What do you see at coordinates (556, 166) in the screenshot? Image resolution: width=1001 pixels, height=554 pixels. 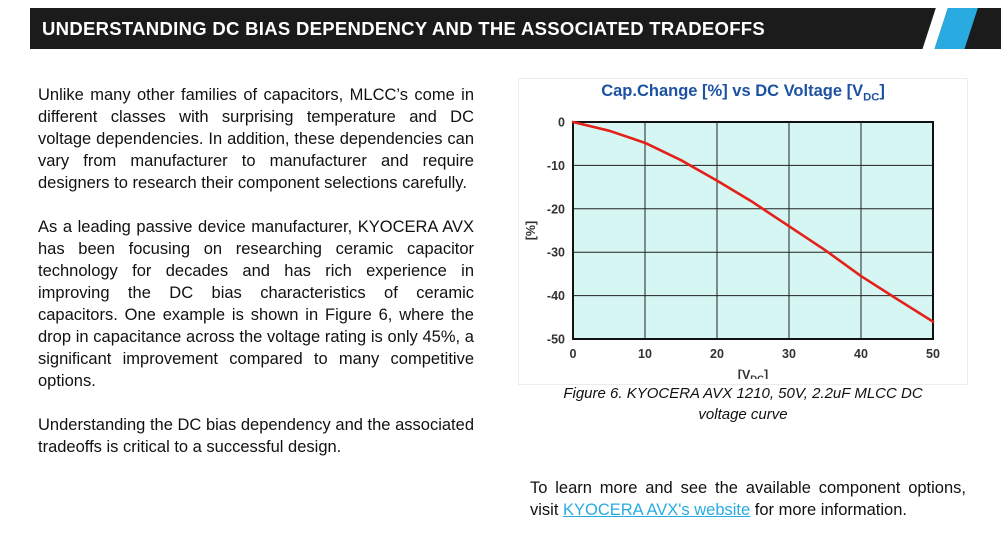 I see `svg-text: -10` at bounding box center [556, 166].